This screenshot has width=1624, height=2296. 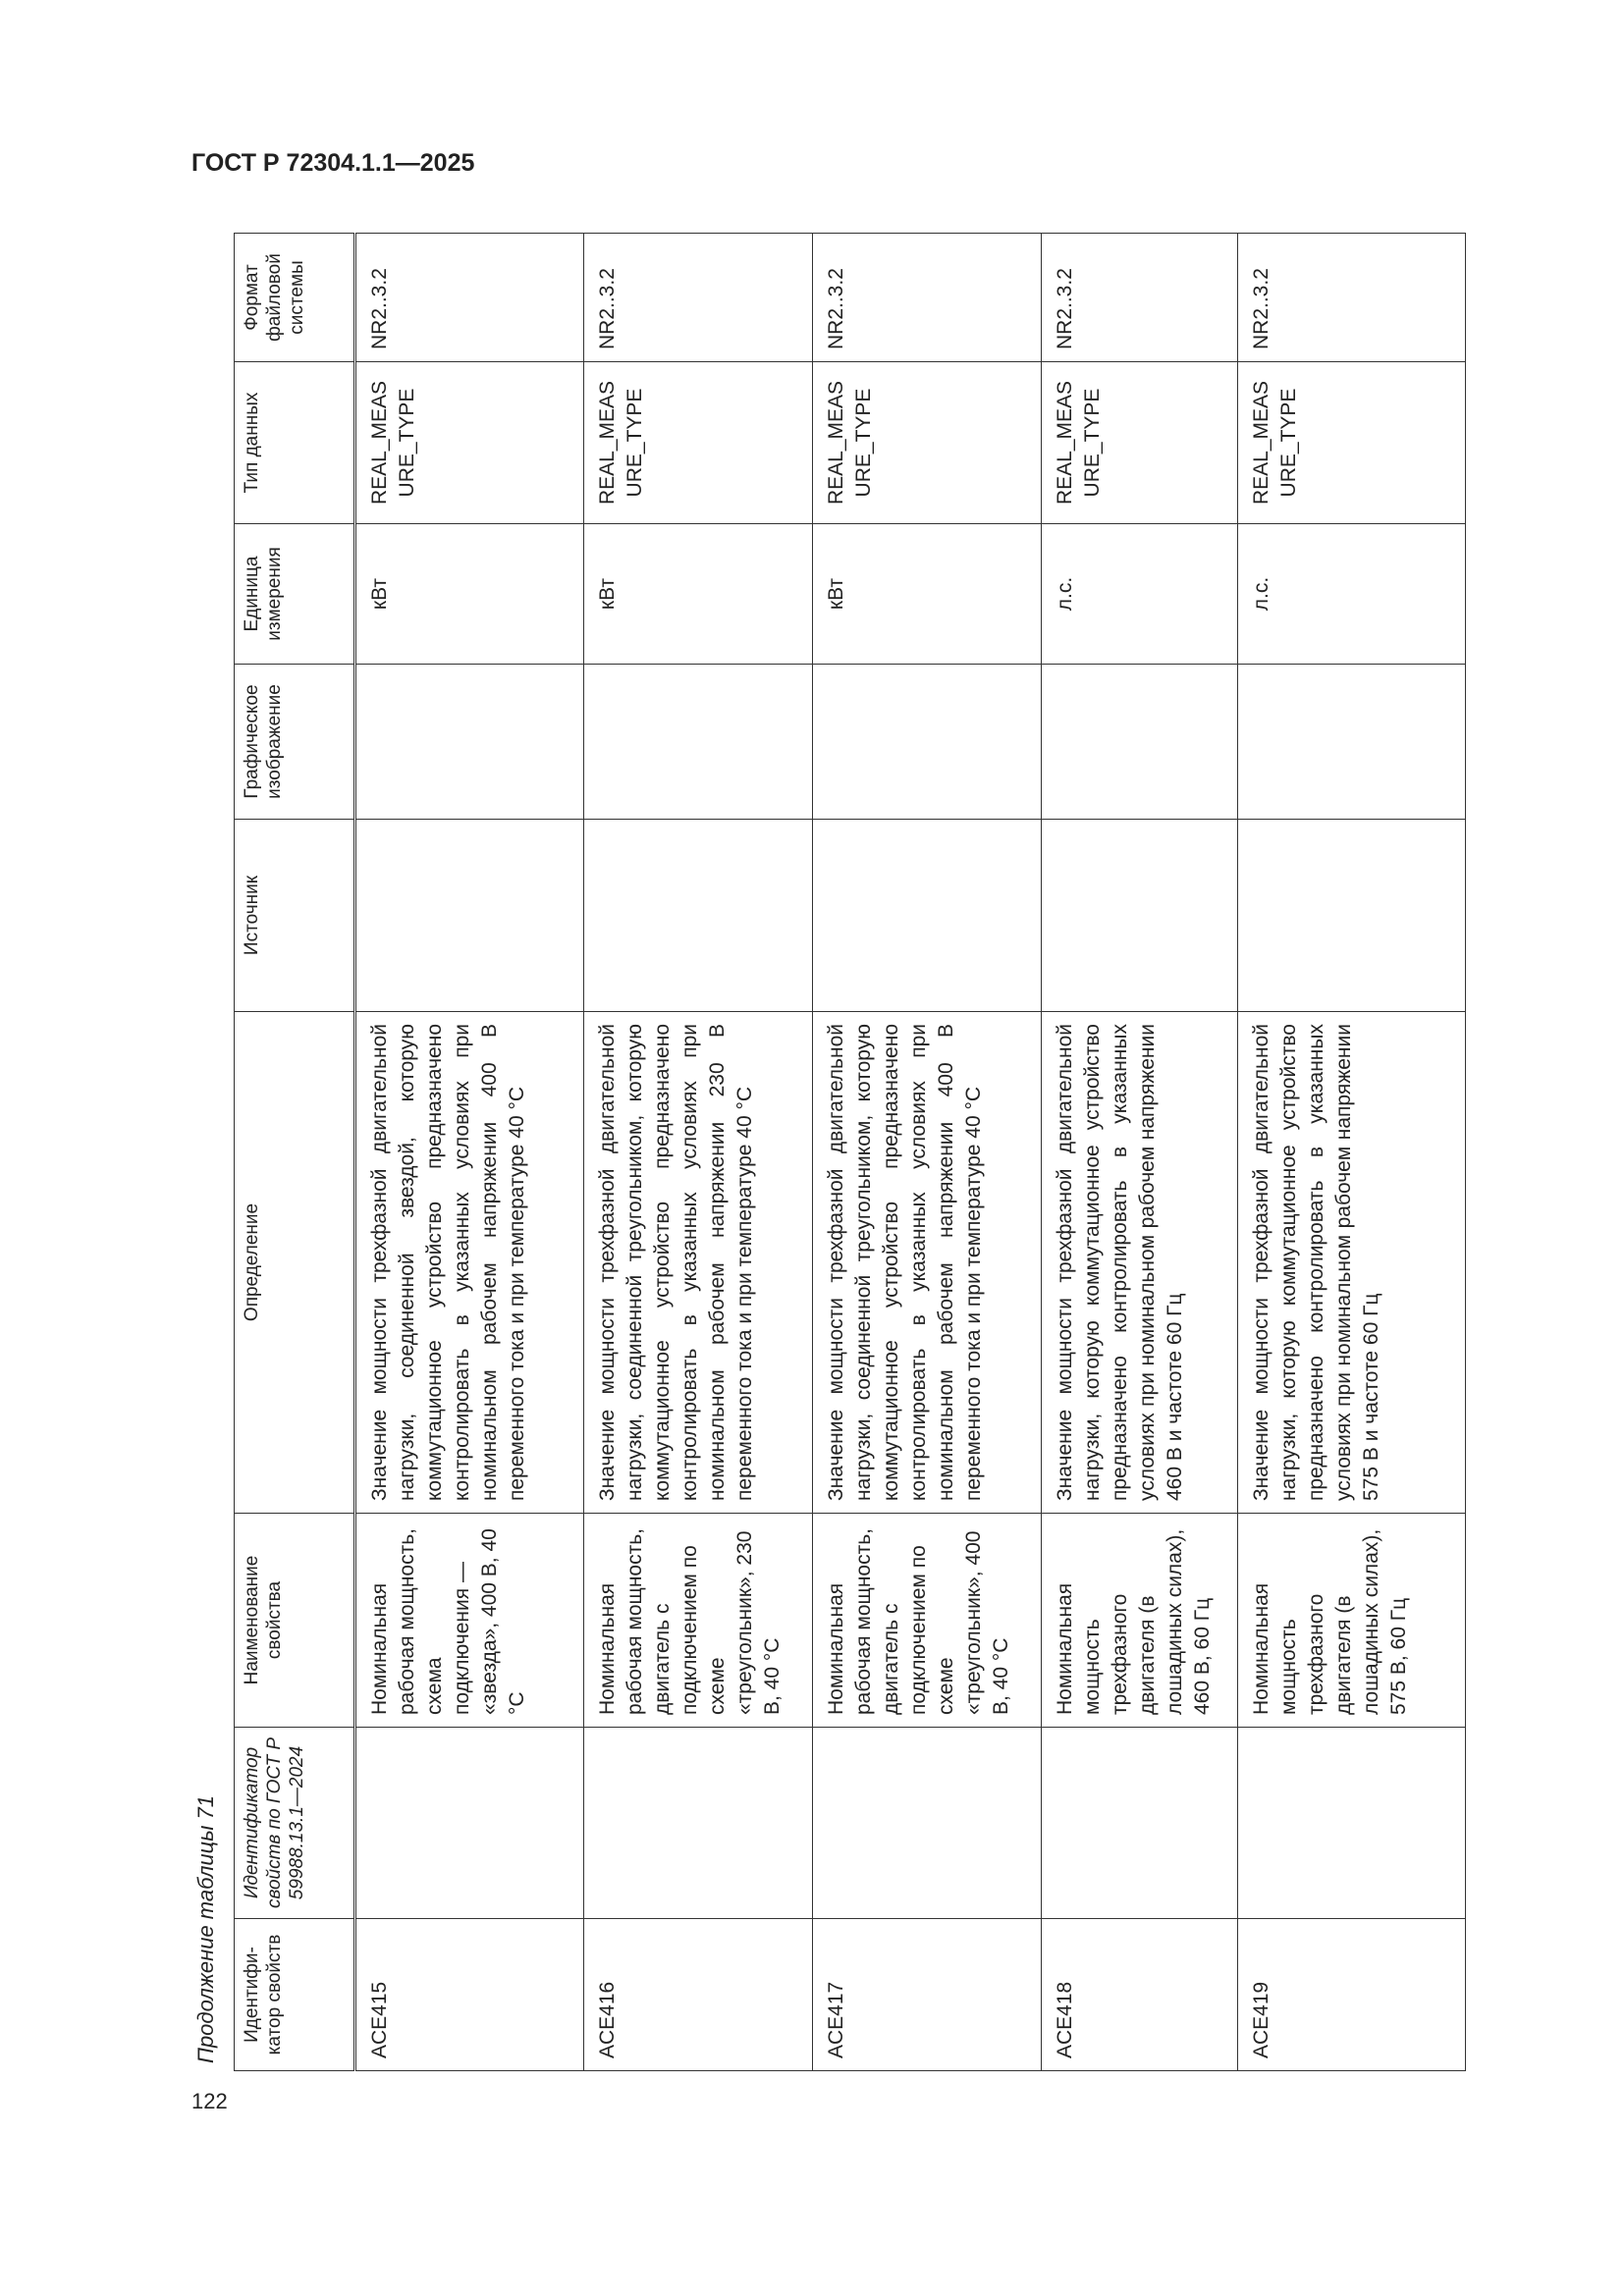 What do you see at coordinates (294, 1620) in the screenshot?
I see `column-header: Наименование свойства` at bounding box center [294, 1620].